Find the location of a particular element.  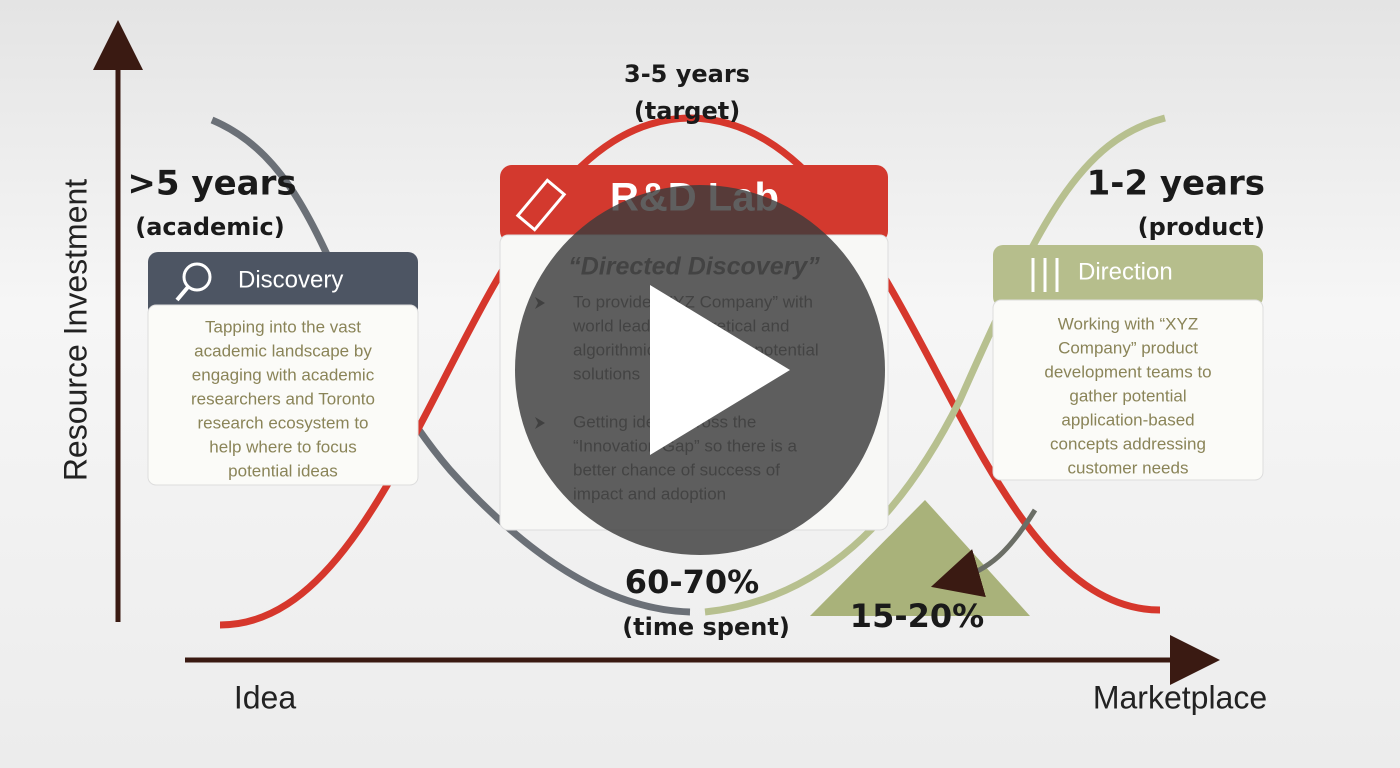

x-start-label: Idea is located at coordinates (265, 697).